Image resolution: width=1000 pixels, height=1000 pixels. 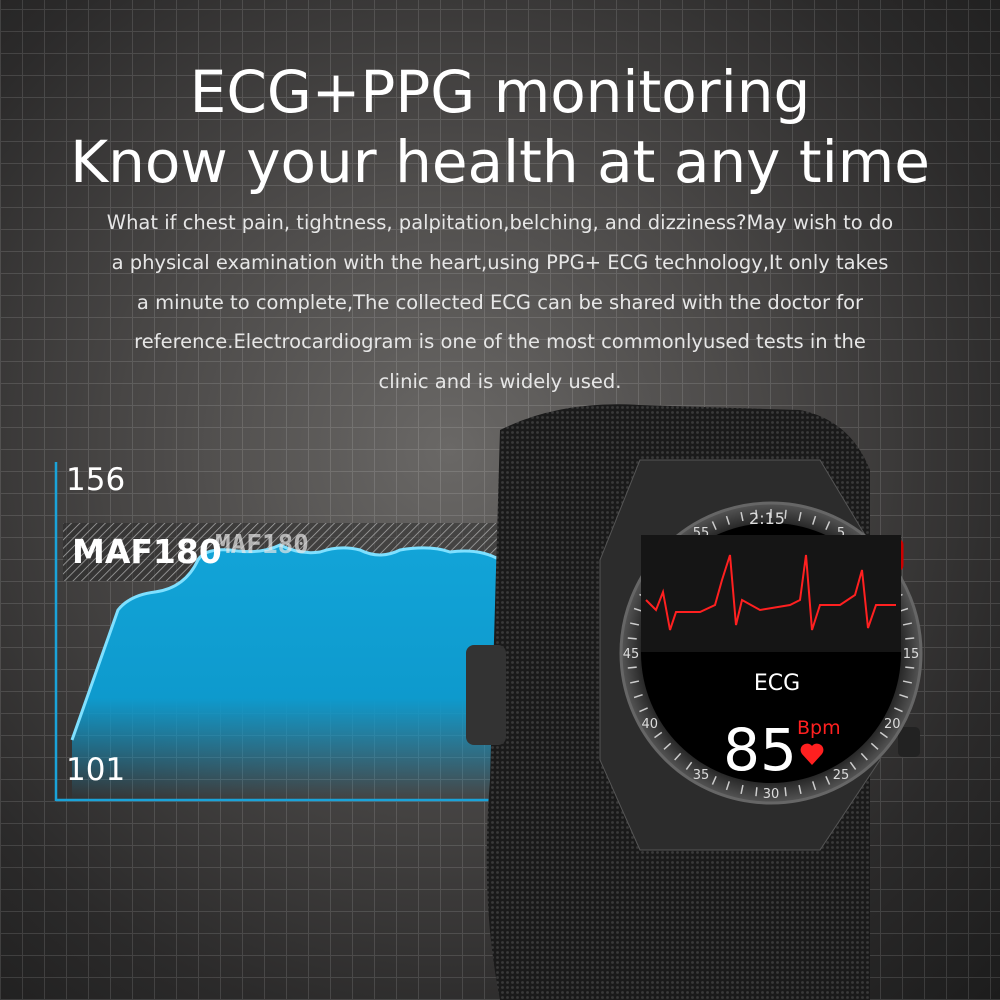 I want to click on bezel-number: 5, so click(x=841, y=533).